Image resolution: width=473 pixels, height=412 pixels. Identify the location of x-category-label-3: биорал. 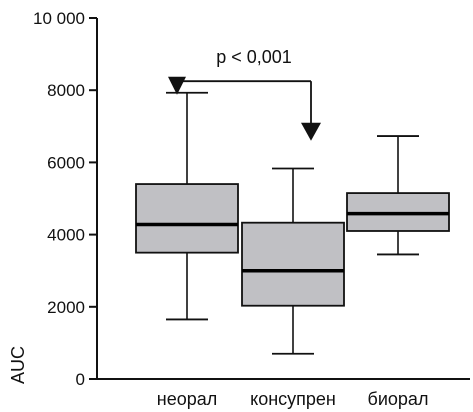
(398, 399).